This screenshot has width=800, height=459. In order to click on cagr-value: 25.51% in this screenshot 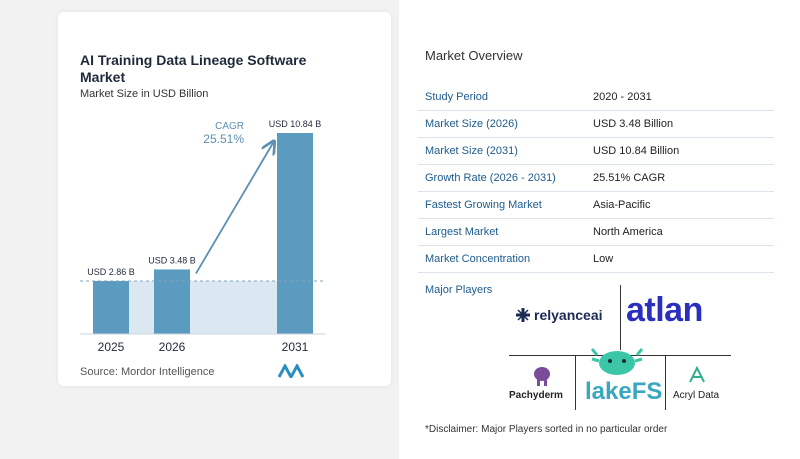, I will do `click(223, 139)`.